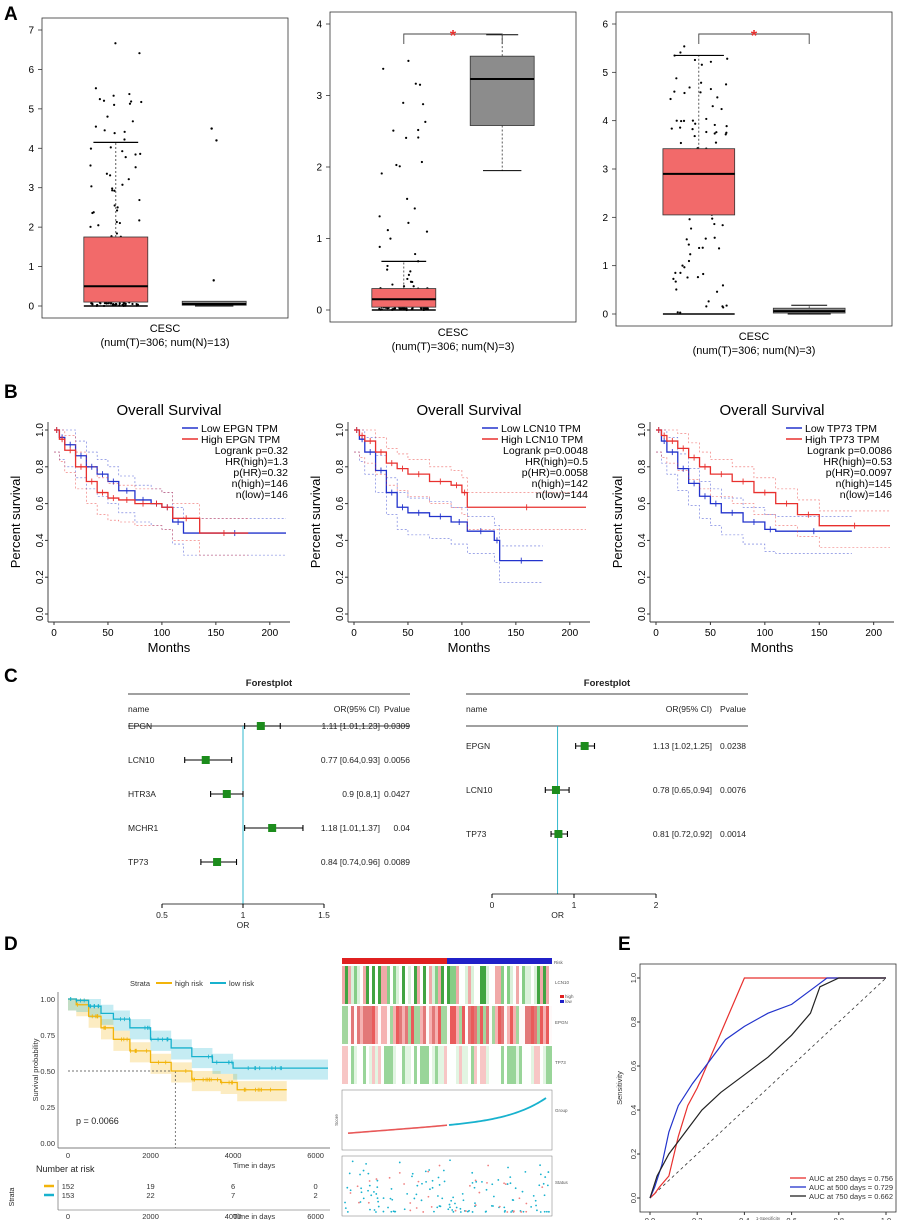  I want to click on score-axis-label: Score, so click(336, 1120).